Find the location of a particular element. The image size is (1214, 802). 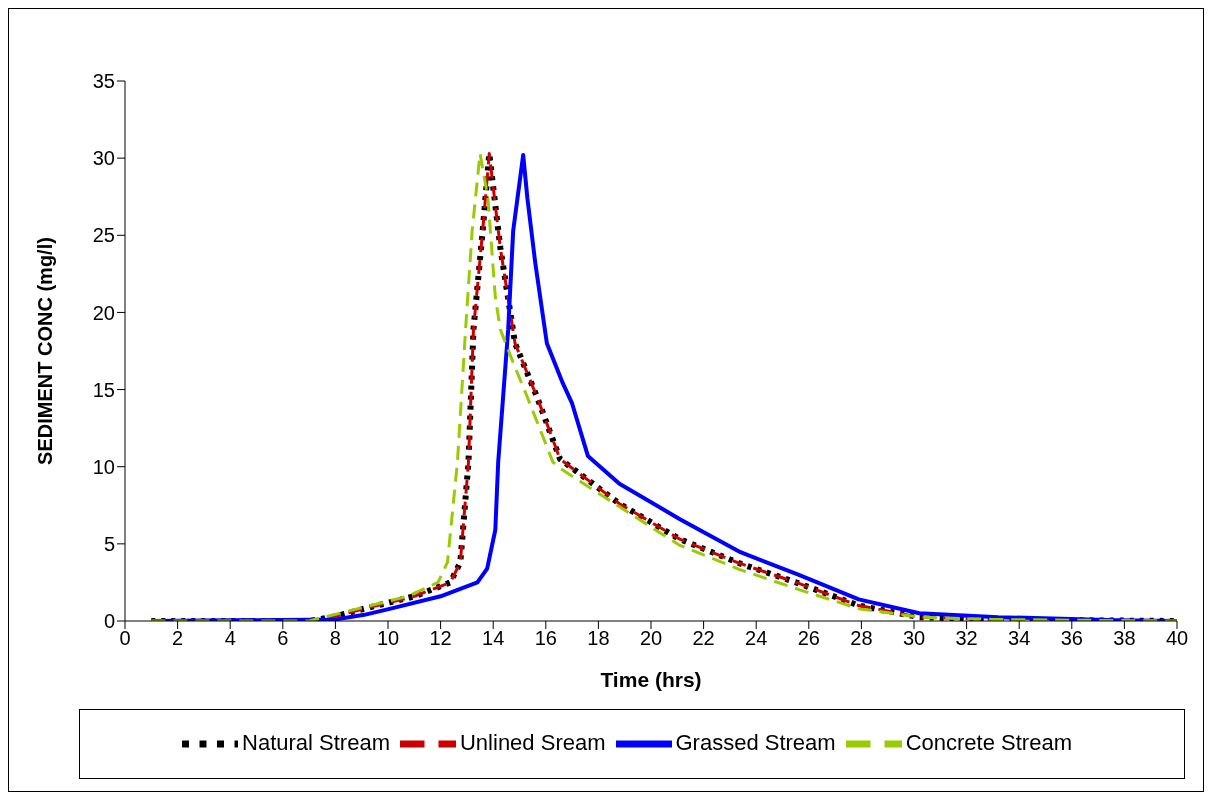

x-tick-label: 22 is located at coordinates (703, 638).